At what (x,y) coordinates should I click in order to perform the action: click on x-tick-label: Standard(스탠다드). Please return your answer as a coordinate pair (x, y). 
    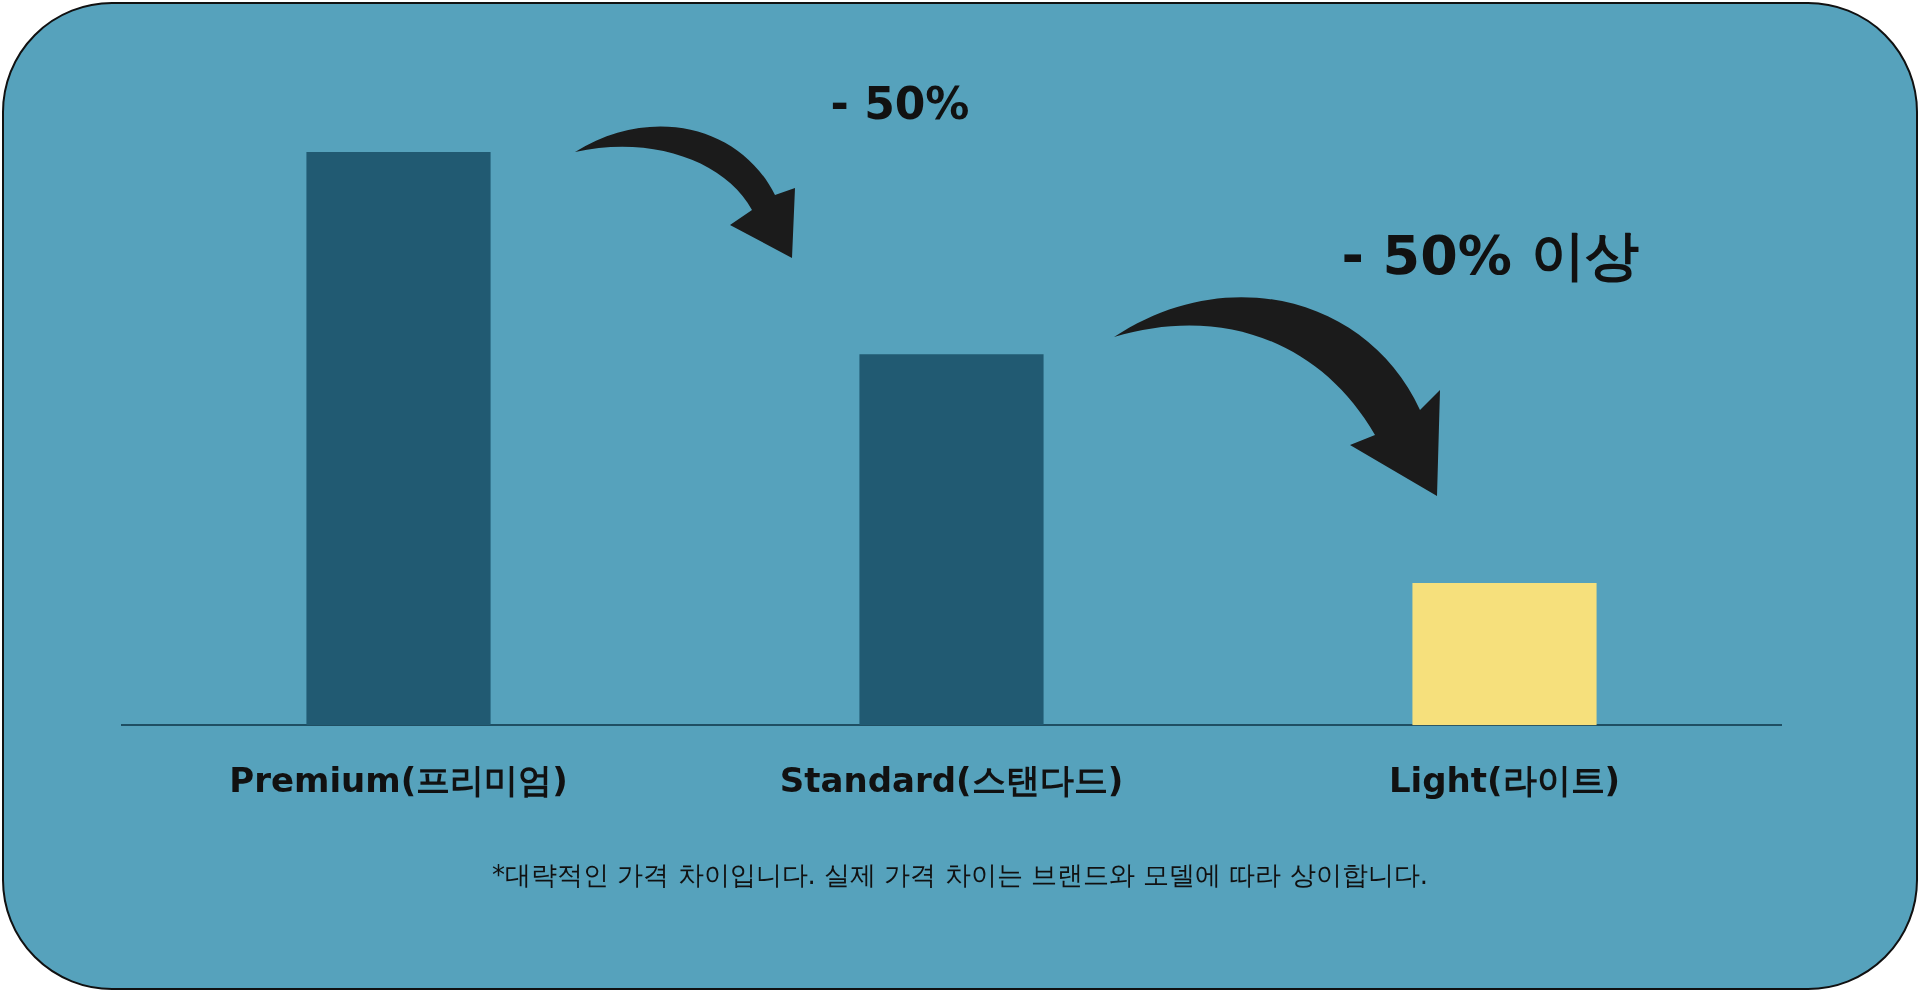
    Looking at the image, I should click on (951, 780).